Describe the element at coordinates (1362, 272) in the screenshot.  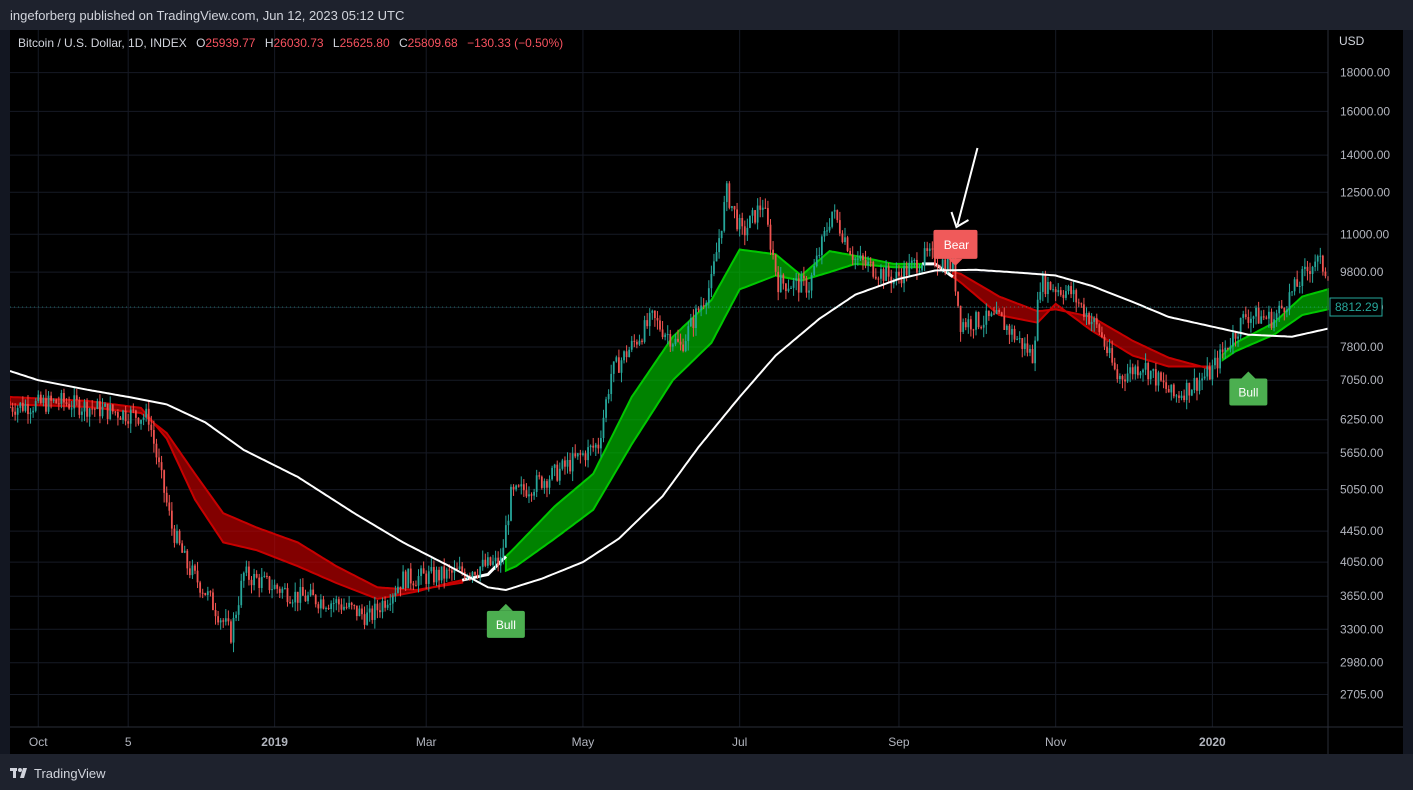
I see `y-tick-label: 9800.00` at that location.